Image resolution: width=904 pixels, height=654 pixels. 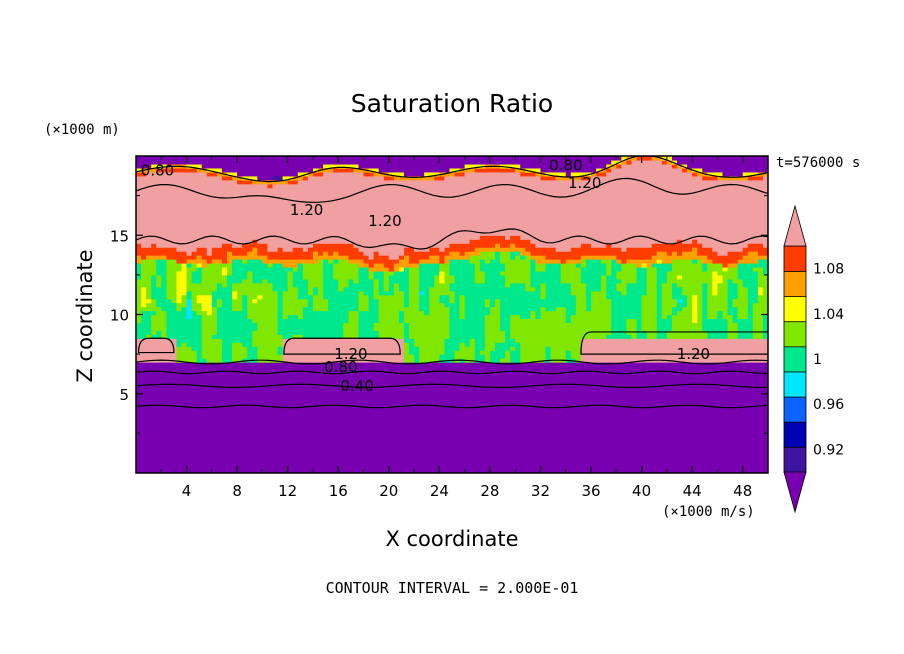 What do you see at coordinates (124, 395) in the screenshot?
I see `y-tick-label: 5` at bounding box center [124, 395].